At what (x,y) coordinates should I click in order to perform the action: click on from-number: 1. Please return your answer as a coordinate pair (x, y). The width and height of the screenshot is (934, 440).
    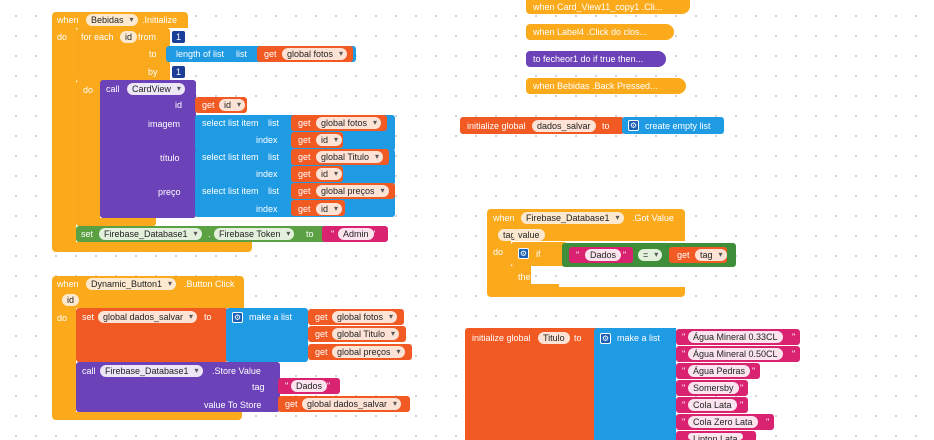
    Looking at the image, I should click on (179, 37).